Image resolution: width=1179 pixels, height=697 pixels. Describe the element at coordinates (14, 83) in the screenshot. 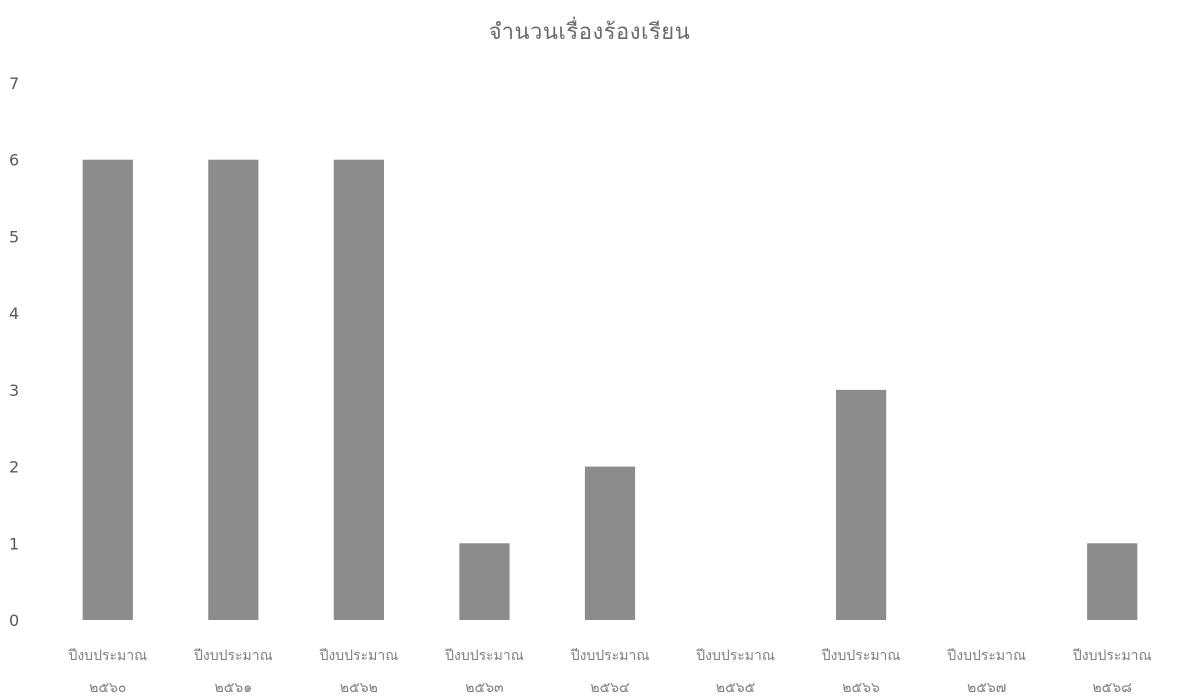

I see `y-tick-label: 7` at that location.